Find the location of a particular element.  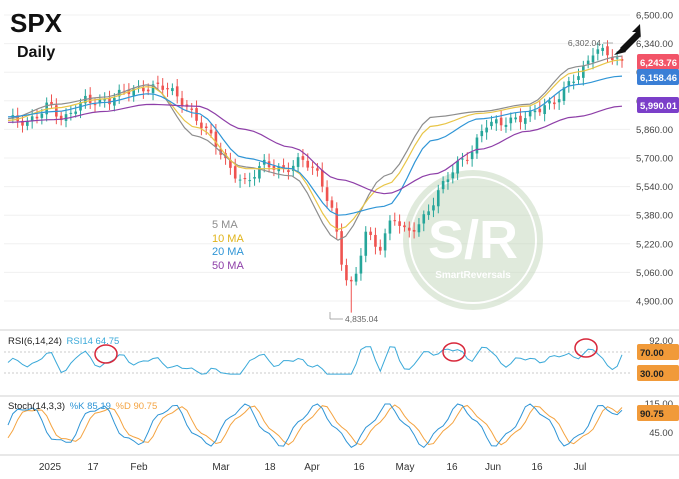

last-price-badge: 6,243.76 is located at coordinates (658, 63).